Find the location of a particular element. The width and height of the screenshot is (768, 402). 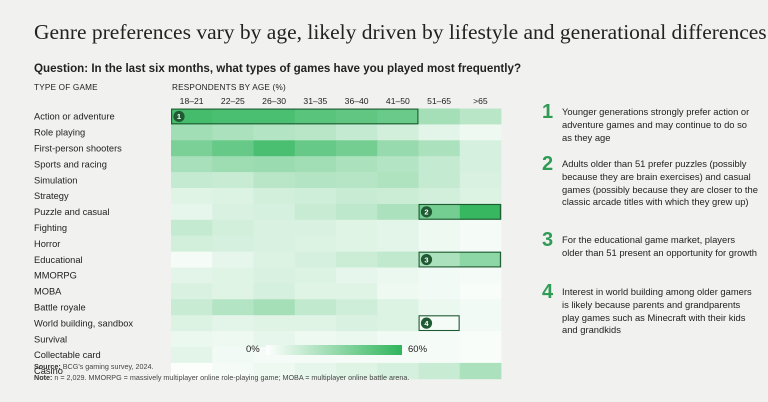

footer-source: Source: BCG's gaming survey, 2024. is located at coordinates (94, 366).